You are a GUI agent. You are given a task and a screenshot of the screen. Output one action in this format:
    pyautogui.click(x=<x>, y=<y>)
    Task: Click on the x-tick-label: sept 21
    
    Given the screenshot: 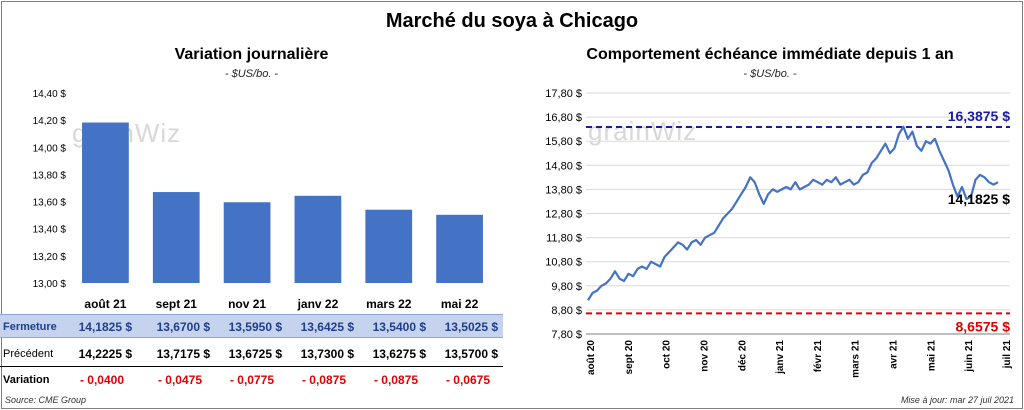 What is the action you would take?
    pyautogui.click(x=177, y=304)
    